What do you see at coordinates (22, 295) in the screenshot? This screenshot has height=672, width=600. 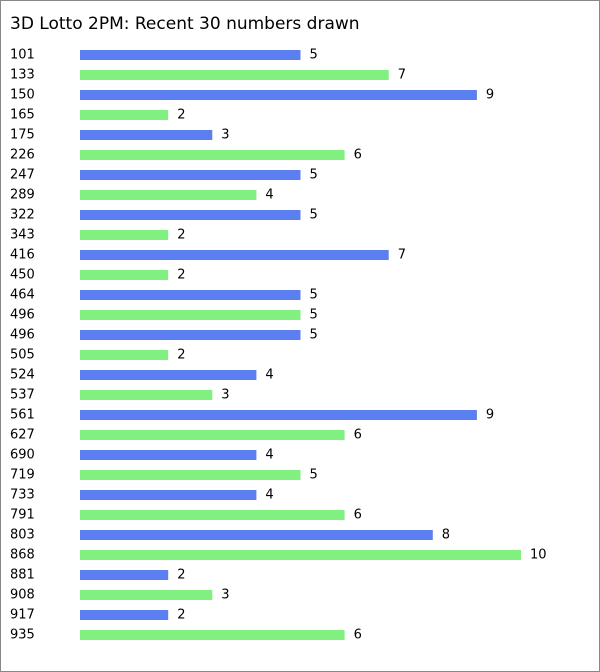 I see `y-tick-label: 464` at bounding box center [22, 295].